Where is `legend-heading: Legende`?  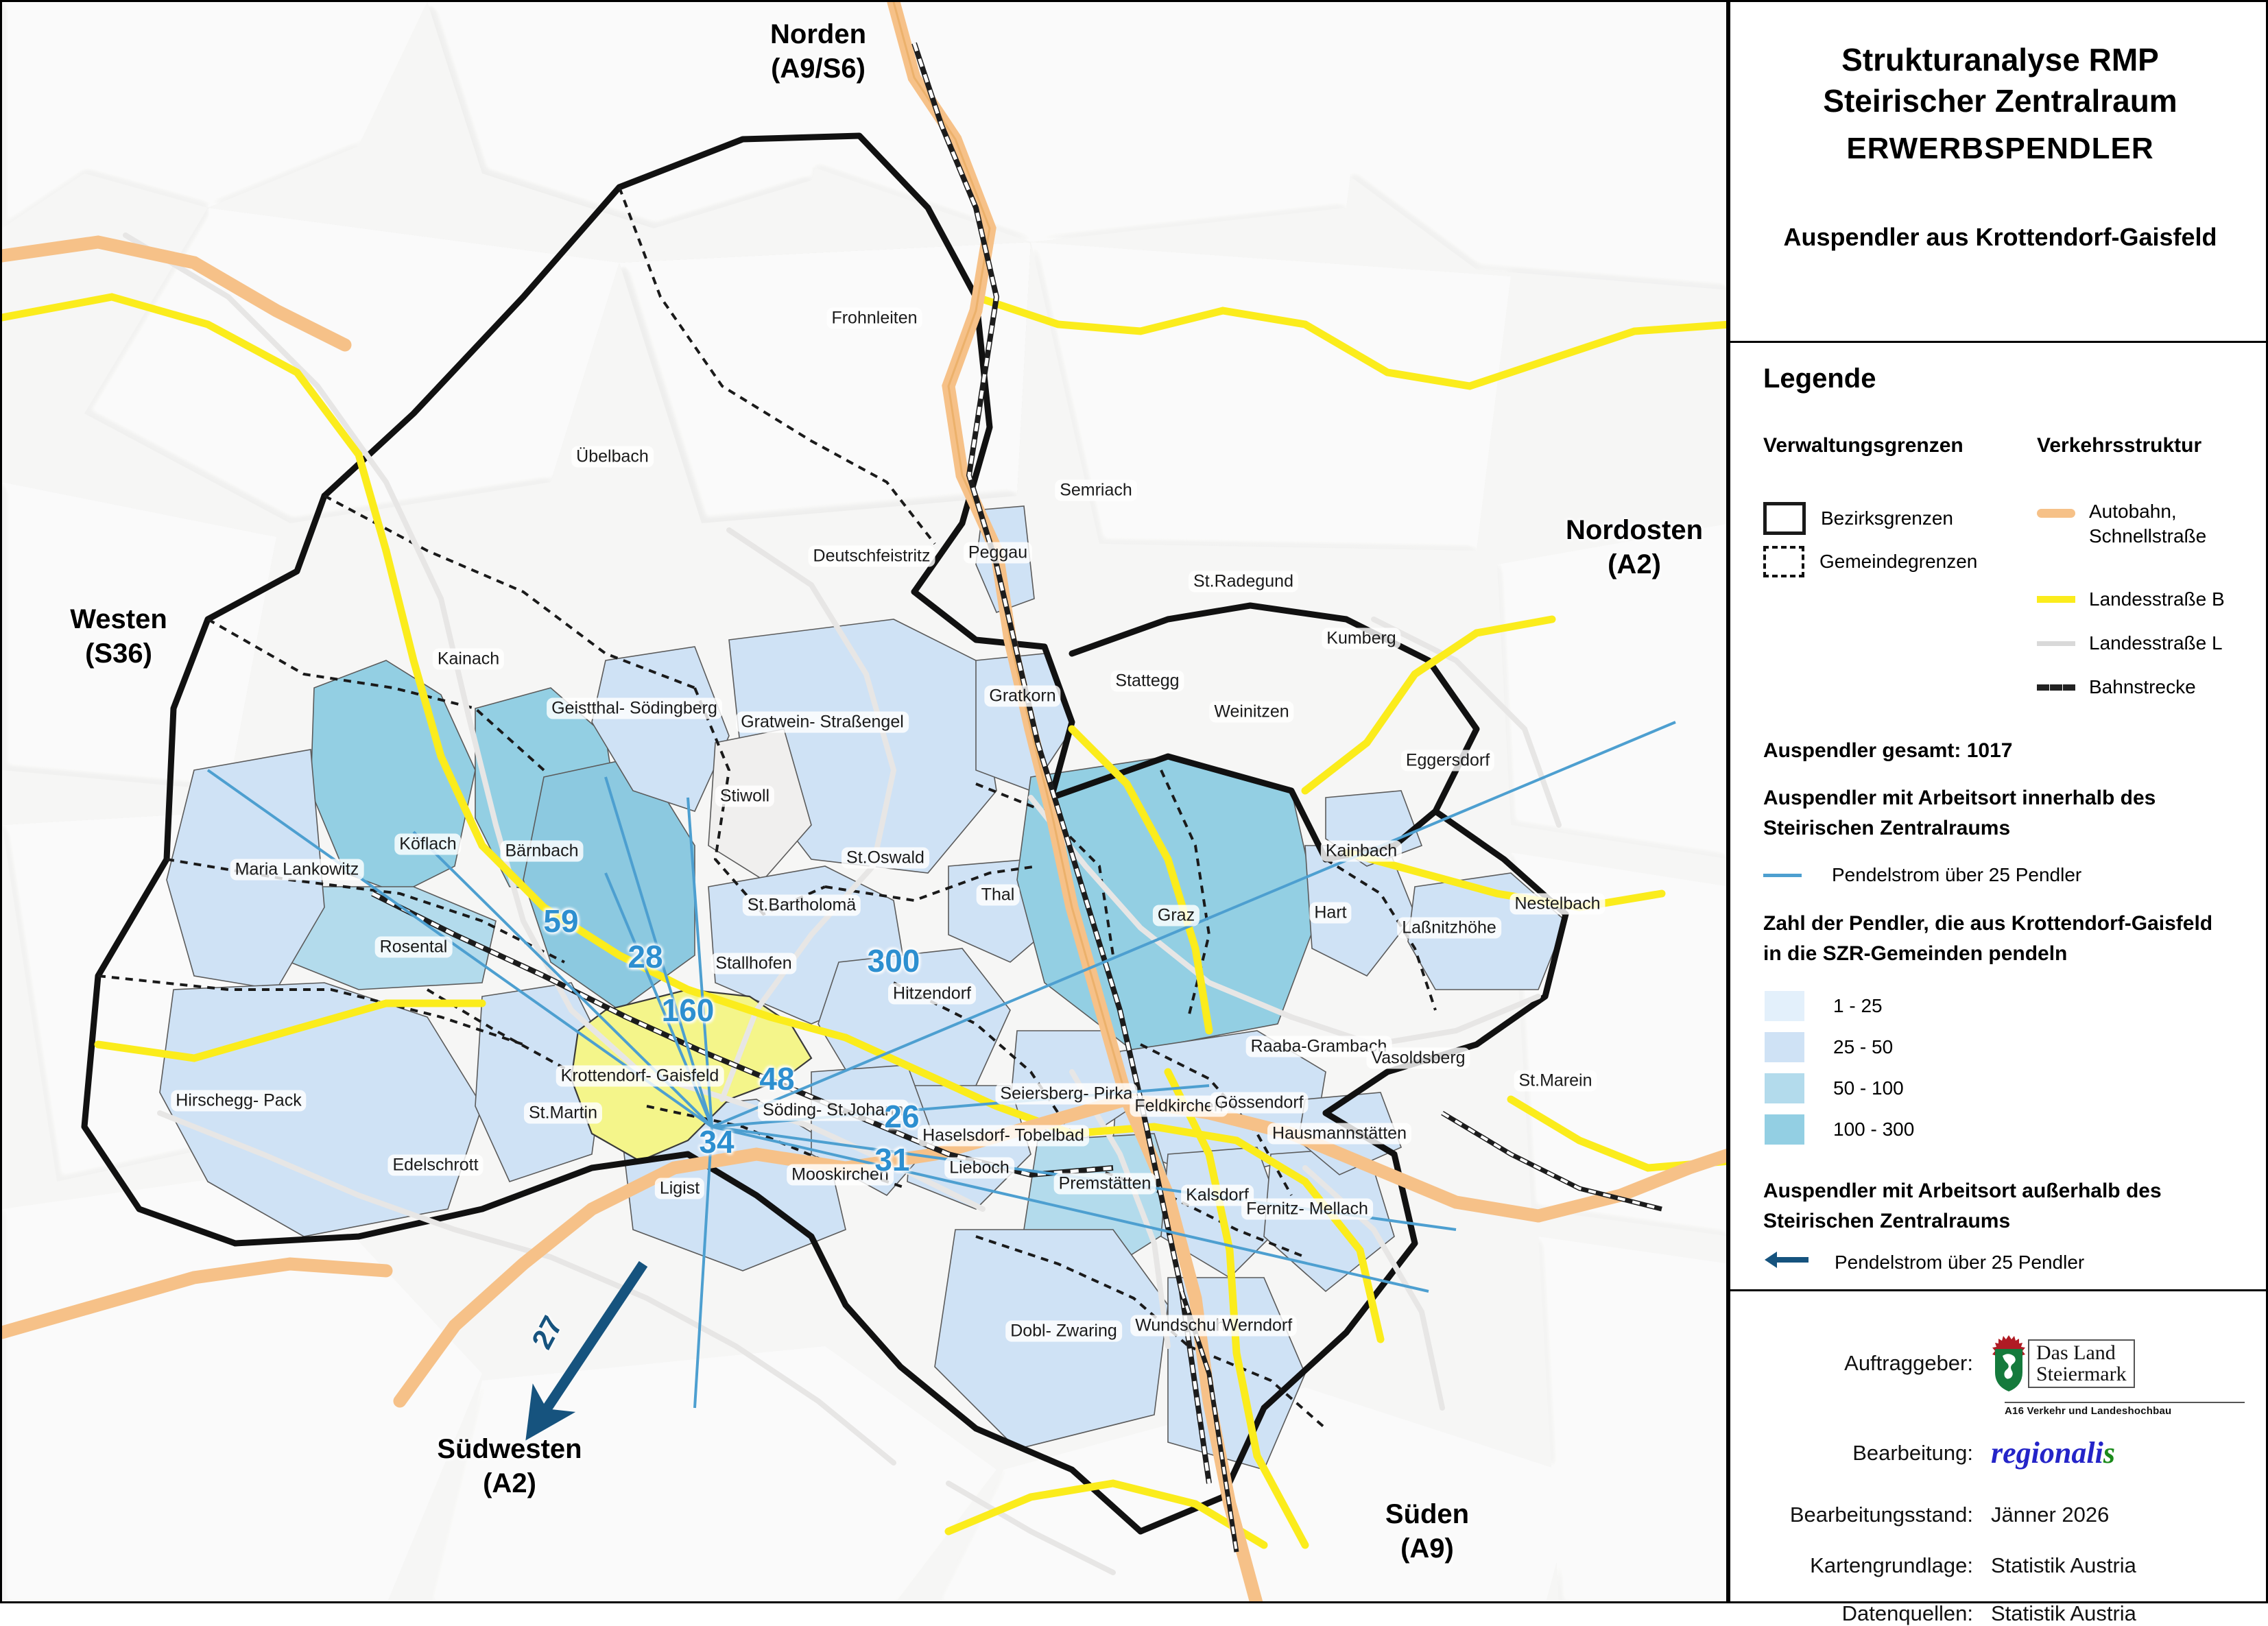 legend-heading: Legende is located at coordinates (1820, 378).